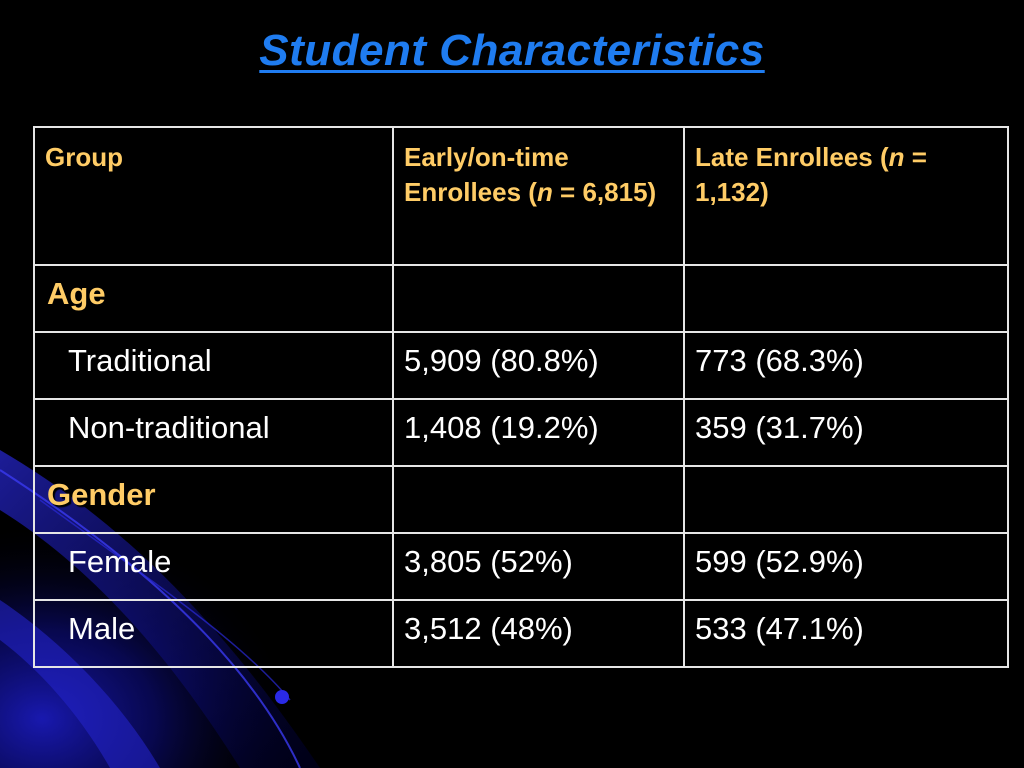 This screenshot has height=768, width=1024. What do you see at coordinates (846, 633) in the screenshot?
I see `row-late-value: 533 (47.1%)` at bounding box center [846, 633].